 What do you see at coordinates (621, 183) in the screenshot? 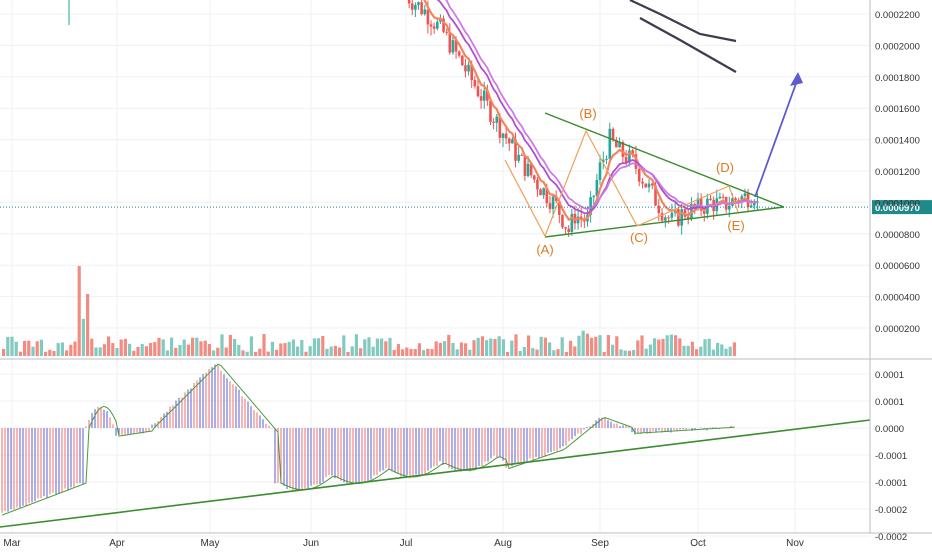
I see `elliott-wave-line` at bounding box center [621, 183].